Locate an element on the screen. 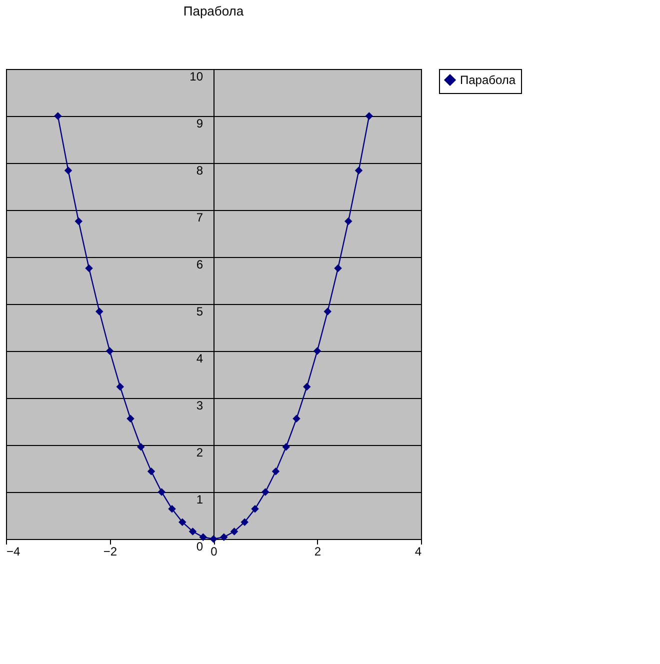 The image size is (660, 664). y-tick-label: 6 is located at coordinates (200, 265).